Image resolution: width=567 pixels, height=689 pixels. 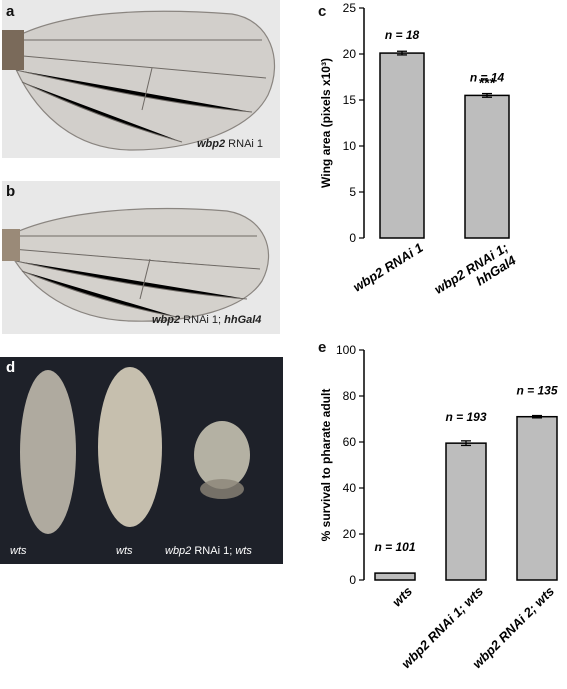 I want to click on panel-letter-d: d, so click(x=11, y=367).